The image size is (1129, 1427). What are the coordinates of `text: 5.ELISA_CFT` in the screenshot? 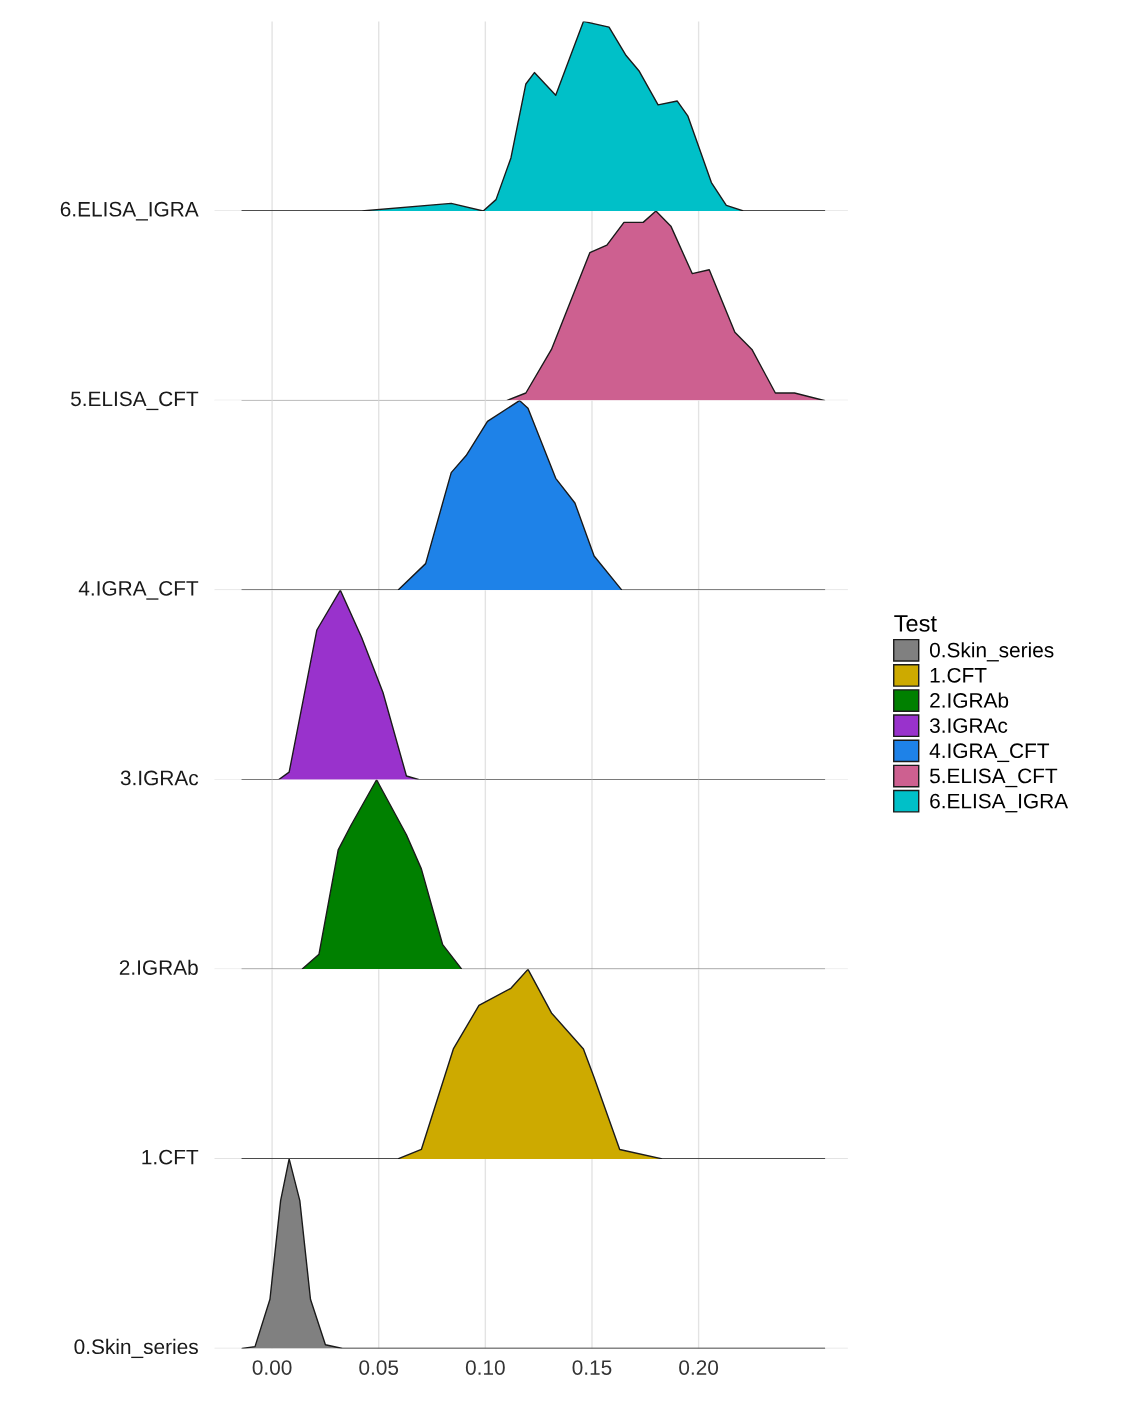 It's located at (993, 778).